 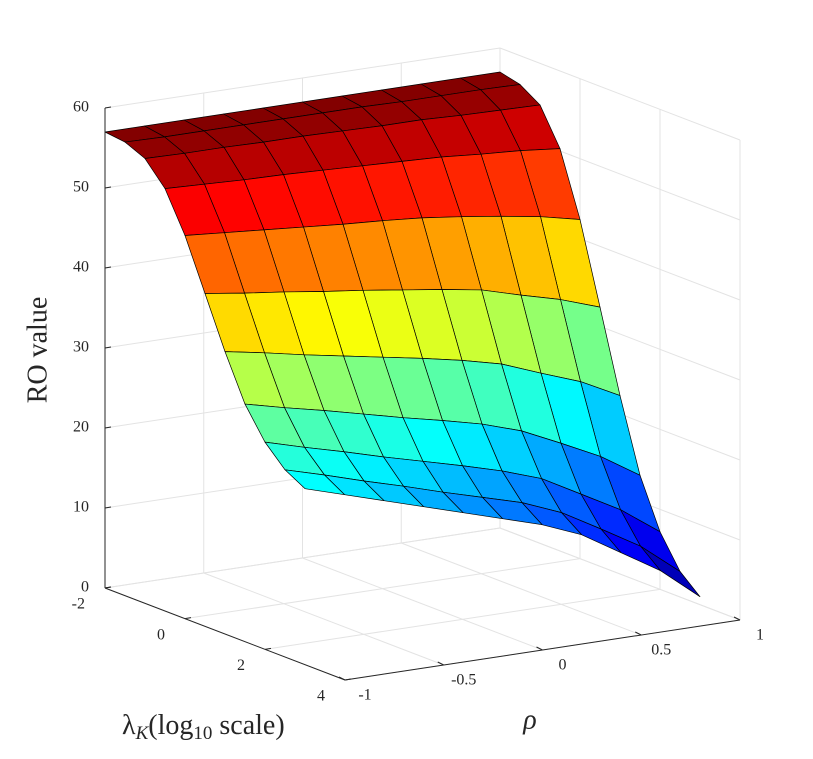 I want to click on x-tick-label: 4, so click(x=321, y=696).